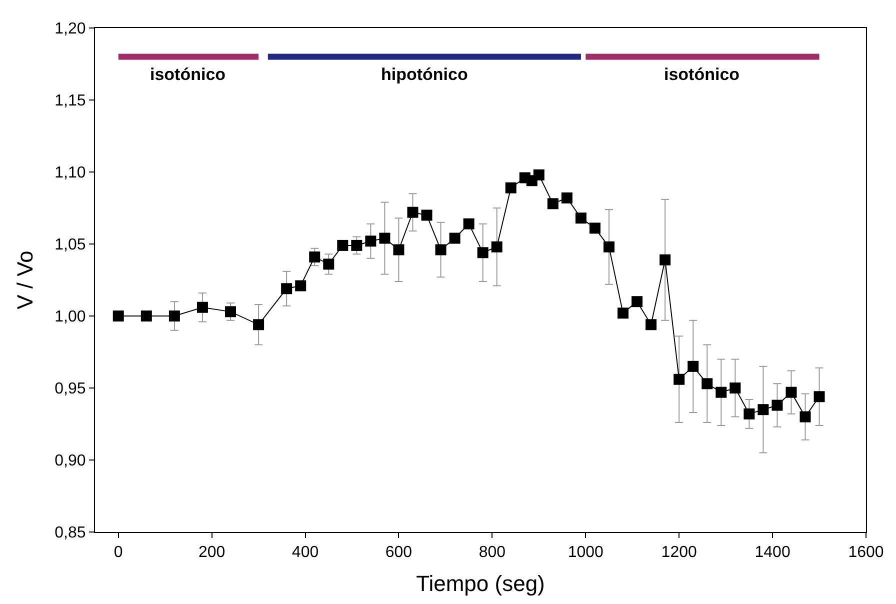 The image size is (896, 604). Describe the element at coordinates (70, 389) in the screenshot. I see `y-tick-label: 0,95` at that location.